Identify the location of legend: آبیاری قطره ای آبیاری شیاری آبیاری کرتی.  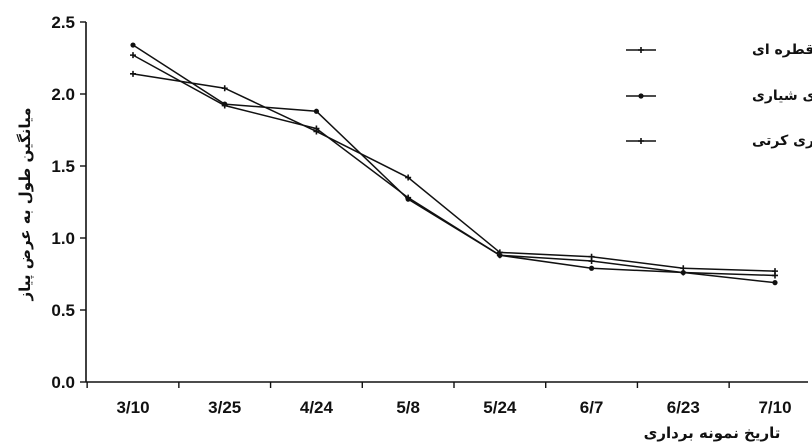
(719, 94).